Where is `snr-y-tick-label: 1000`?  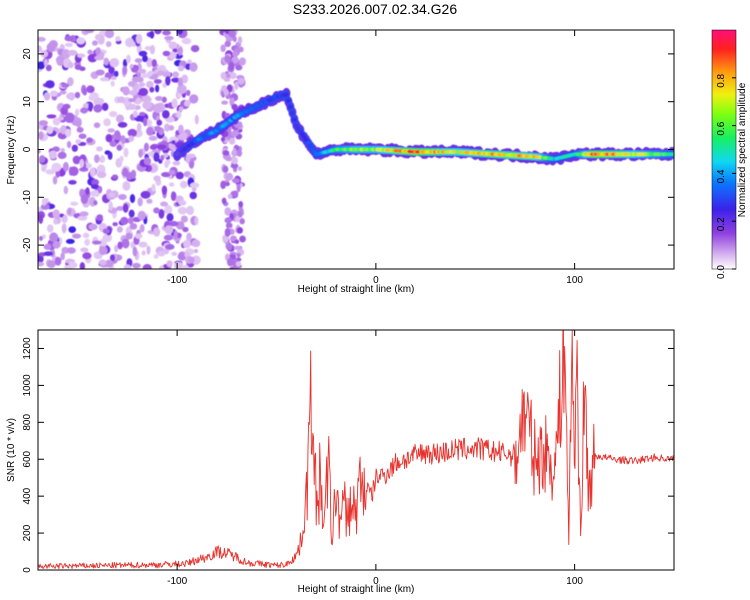
snr-y-tick-label: 1000 is located at coordinates (27, 385).